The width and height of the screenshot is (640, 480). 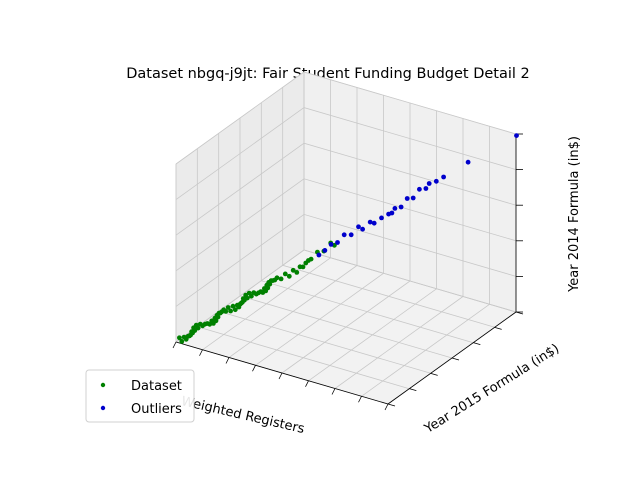 I want to click on x-axis-label: Weighted Registers, so click(x=243, y=415).